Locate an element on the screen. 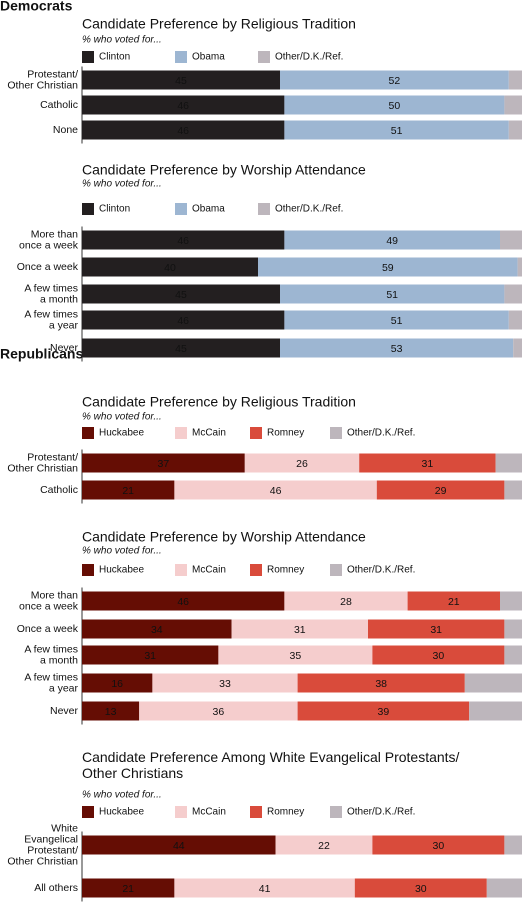  value-label: 45 is located at coordinates (181, 295).